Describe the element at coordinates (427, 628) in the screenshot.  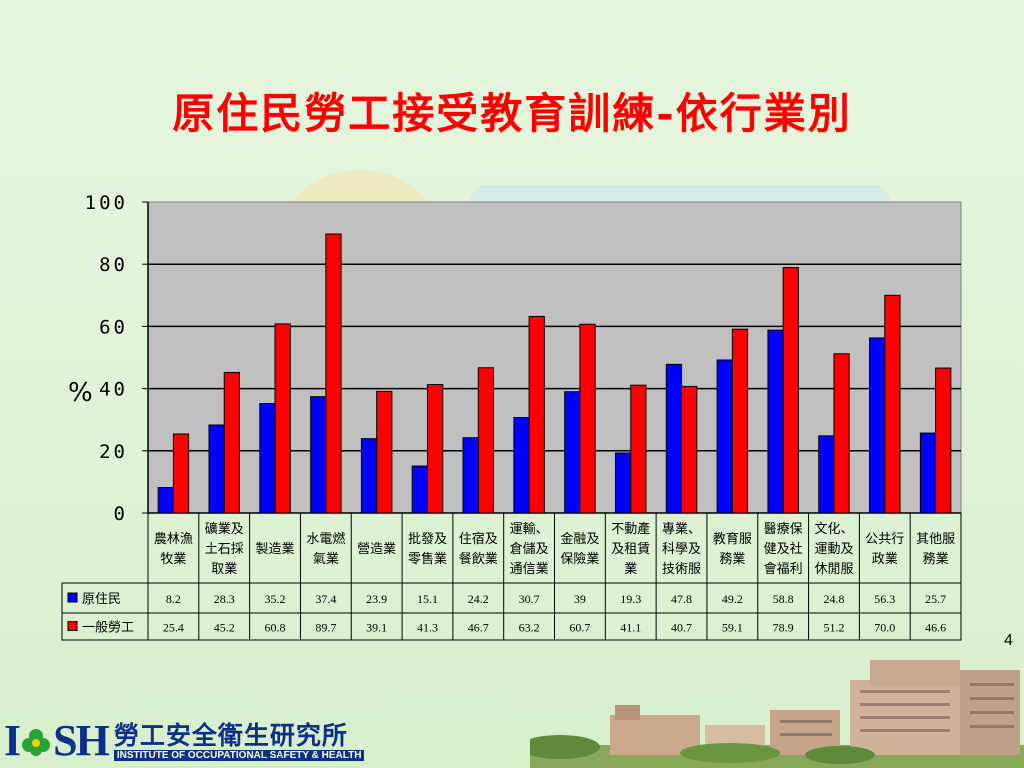
I see `data-label: 41.3` at that location.